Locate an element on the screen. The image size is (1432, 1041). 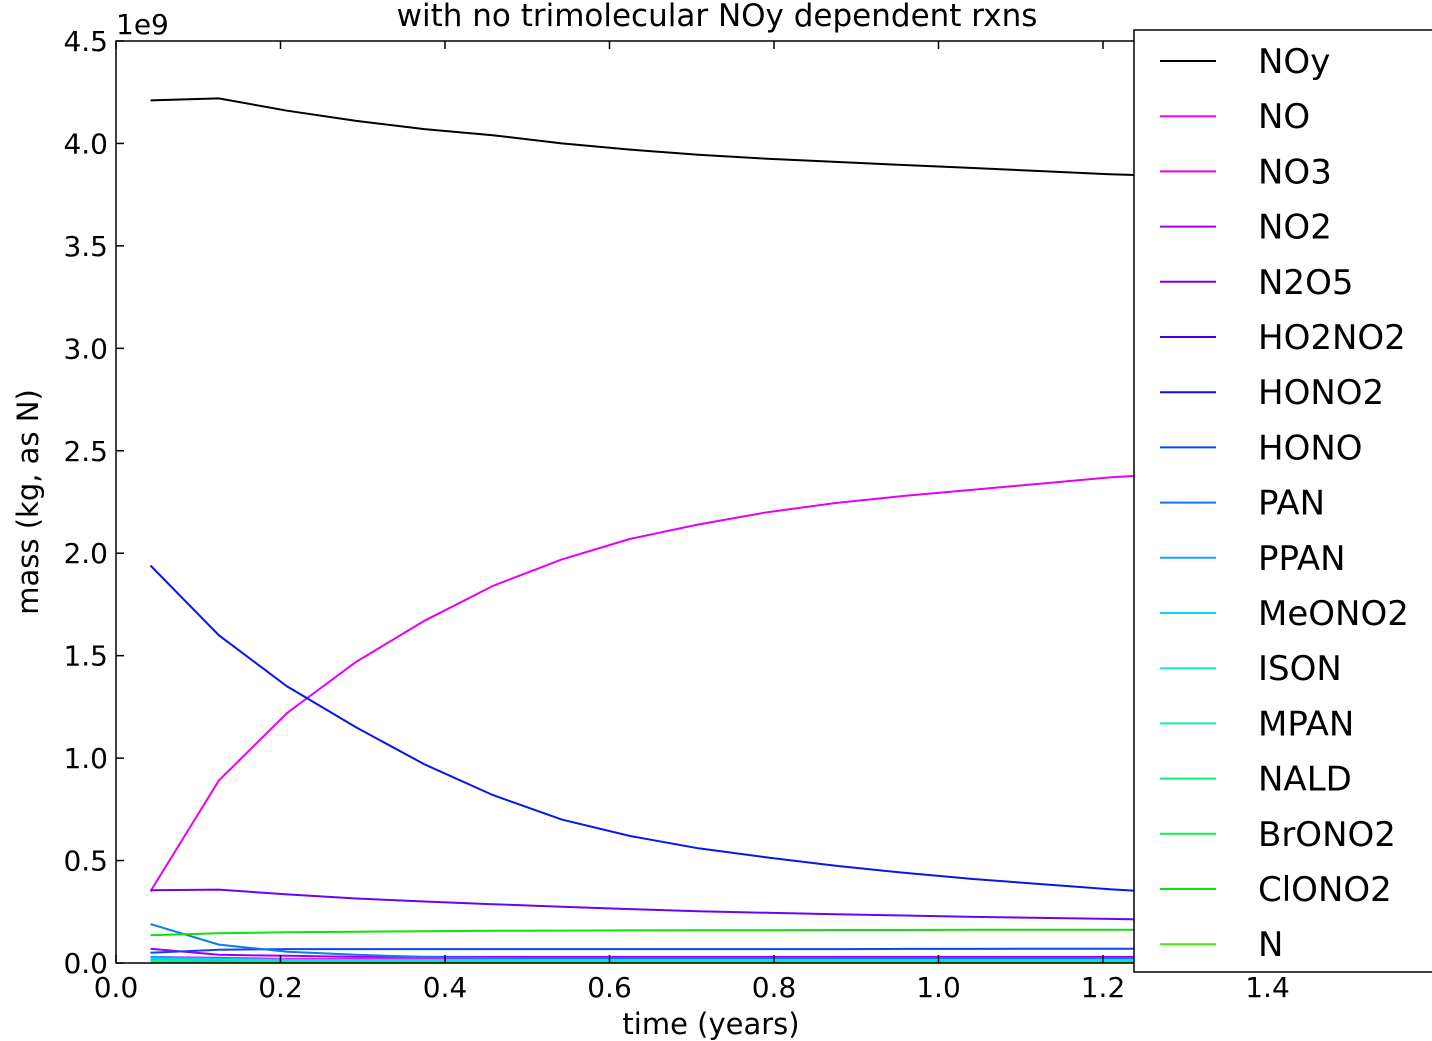
x-tick-label: 0.8 is located at coordinates (774, 987).